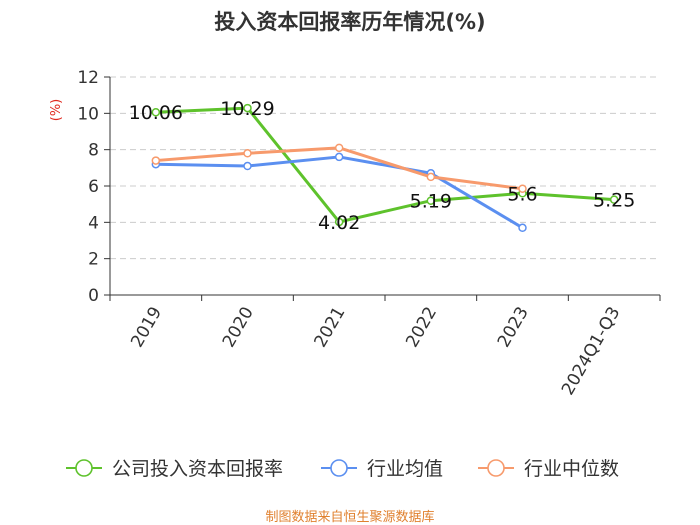 The height and width of the screenshot is (525, 700). Describe the element at coordinates (93, 187) in the screenshot. I see `y-tick-label: 6` at that location.